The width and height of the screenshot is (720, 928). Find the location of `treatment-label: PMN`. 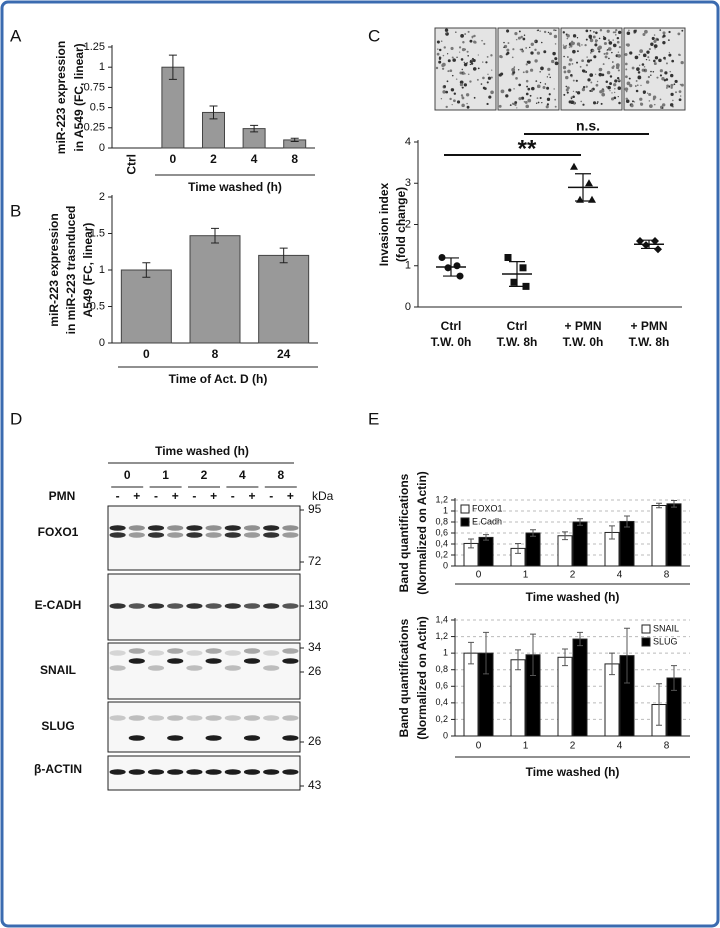

treatment-label: PMN is located at coordinates (62, 496).